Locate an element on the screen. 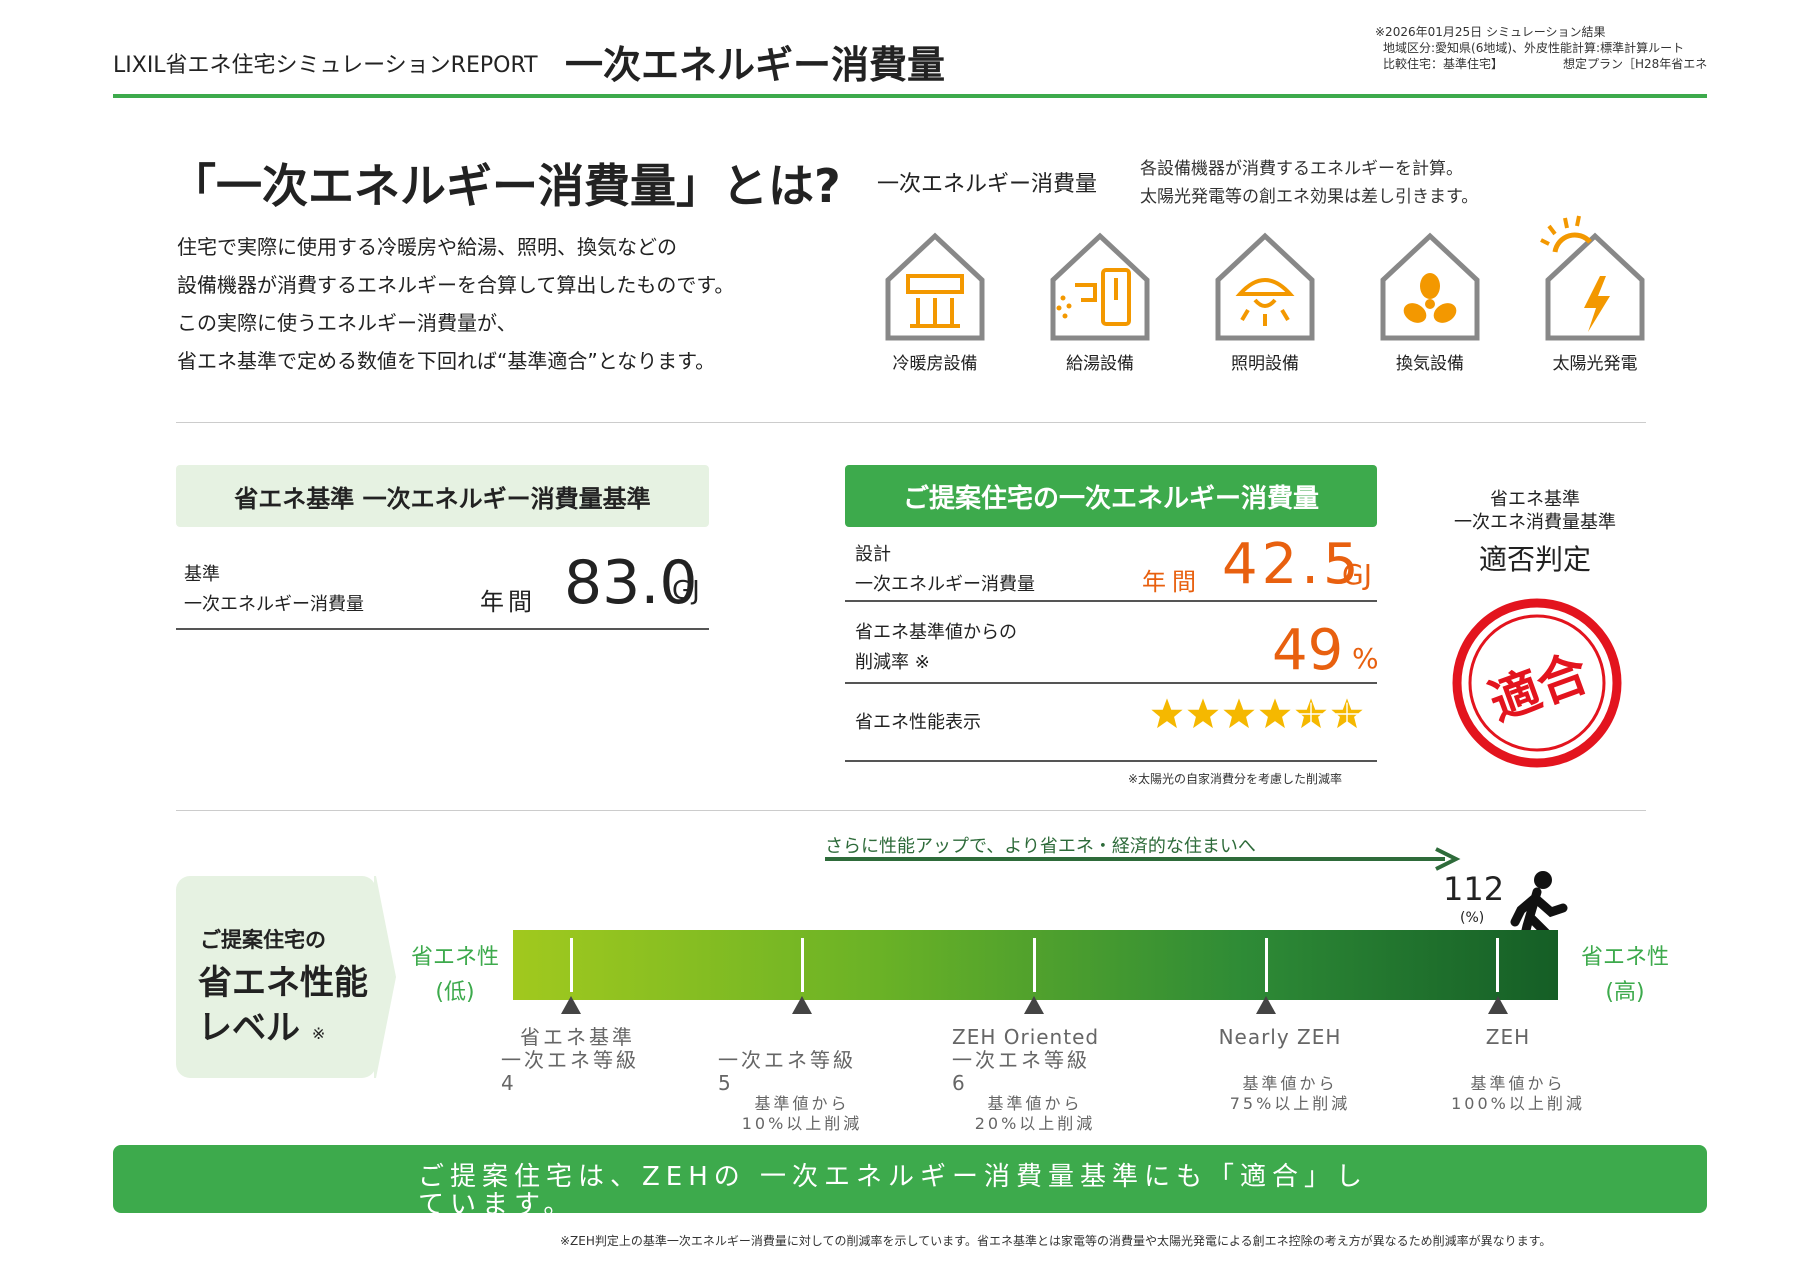 The image size is (1800, 1272). level-percent-unit: (%) is located at coordinates (1472, 918).